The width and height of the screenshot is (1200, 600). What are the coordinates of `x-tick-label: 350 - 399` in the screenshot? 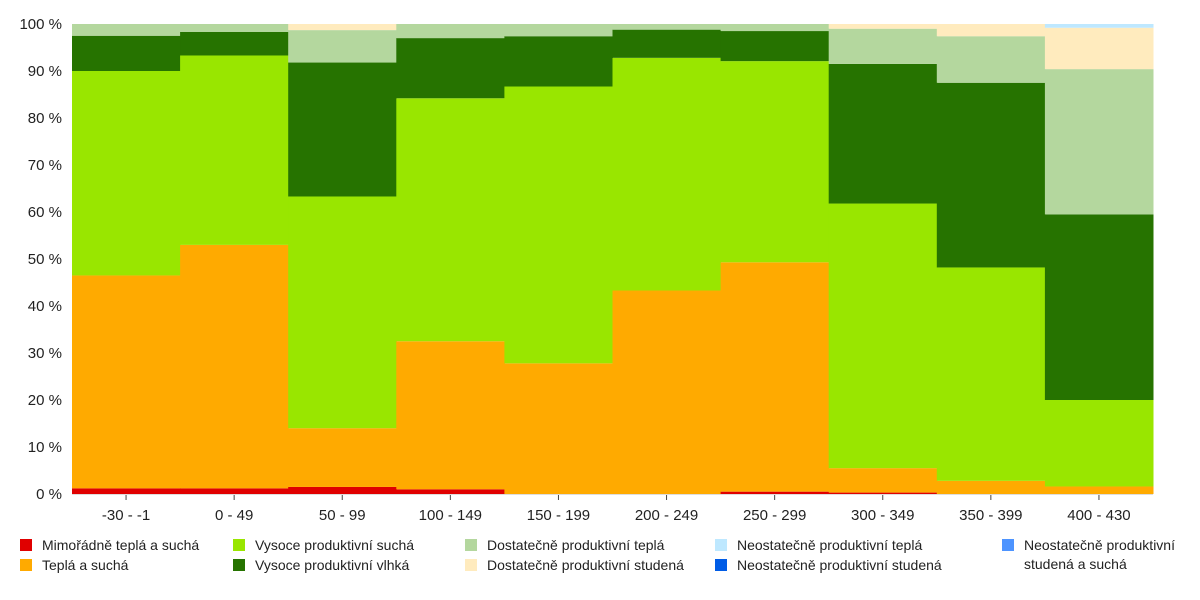 It's located at (990, 515).